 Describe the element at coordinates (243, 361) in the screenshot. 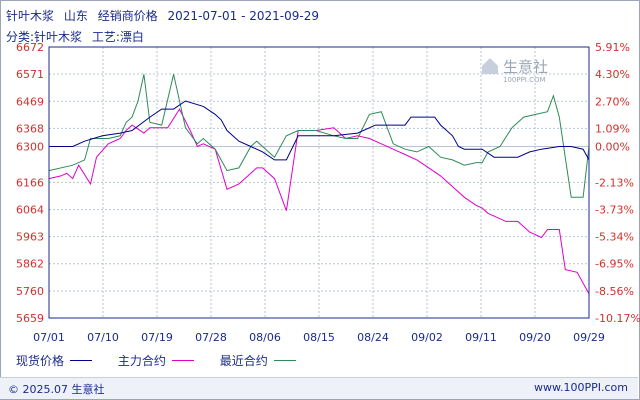

I see `legend-label-recent: 最近合约` at that location.